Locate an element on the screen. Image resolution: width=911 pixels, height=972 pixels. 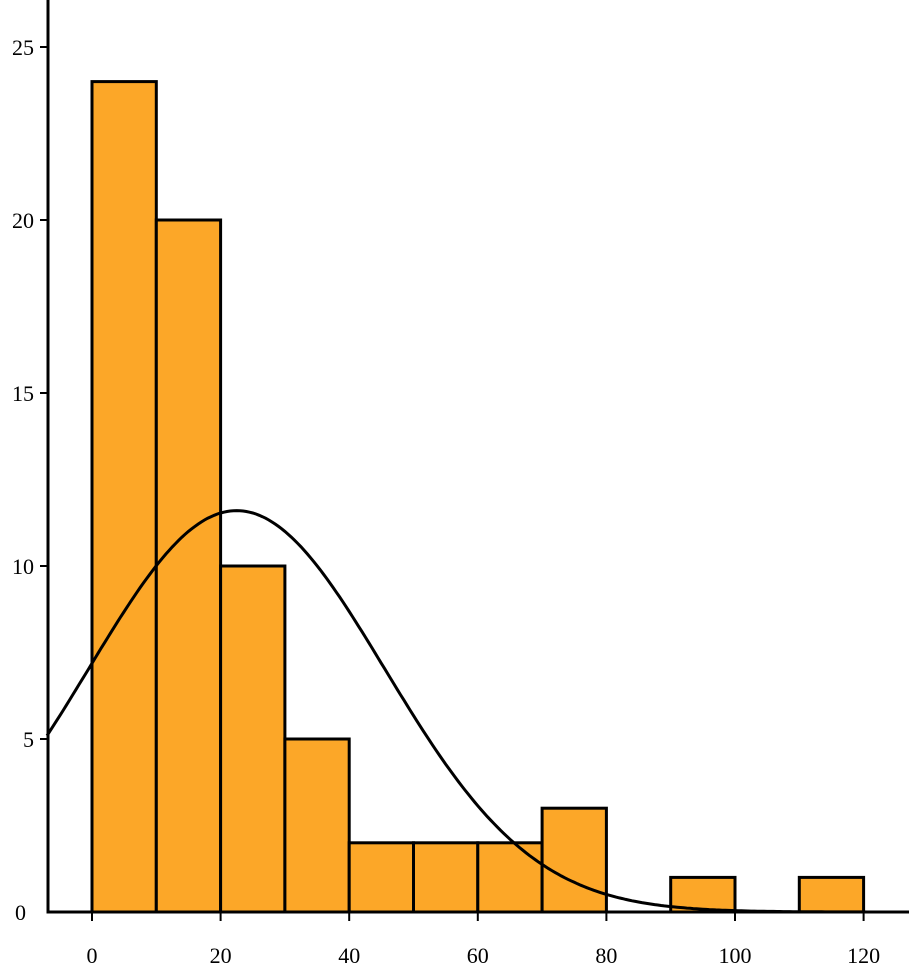
y-tick-label: 25 is located at coordinates (23, 47).